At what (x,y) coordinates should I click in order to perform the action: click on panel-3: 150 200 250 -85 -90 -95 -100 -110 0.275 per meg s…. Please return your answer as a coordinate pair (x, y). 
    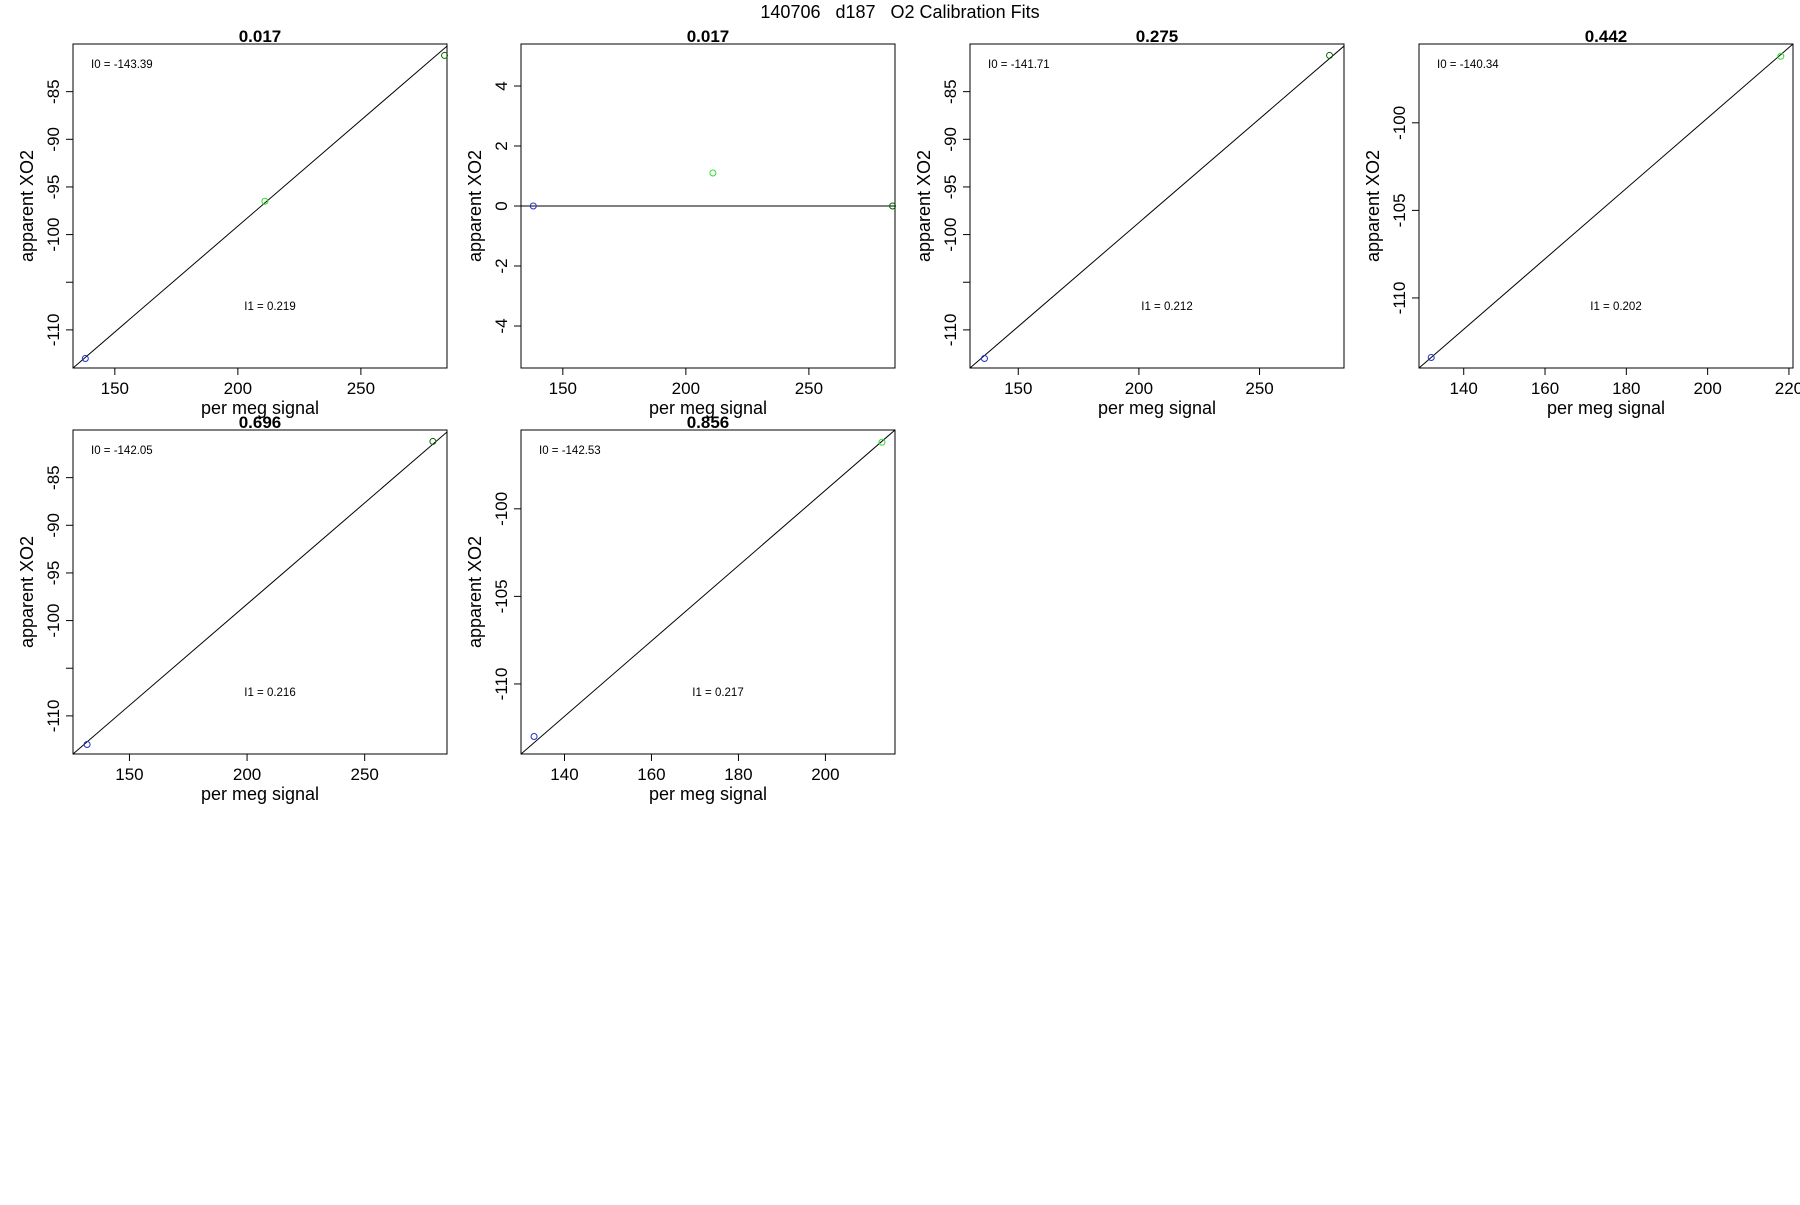
    Looking at the image, I should click on (1129, 222).